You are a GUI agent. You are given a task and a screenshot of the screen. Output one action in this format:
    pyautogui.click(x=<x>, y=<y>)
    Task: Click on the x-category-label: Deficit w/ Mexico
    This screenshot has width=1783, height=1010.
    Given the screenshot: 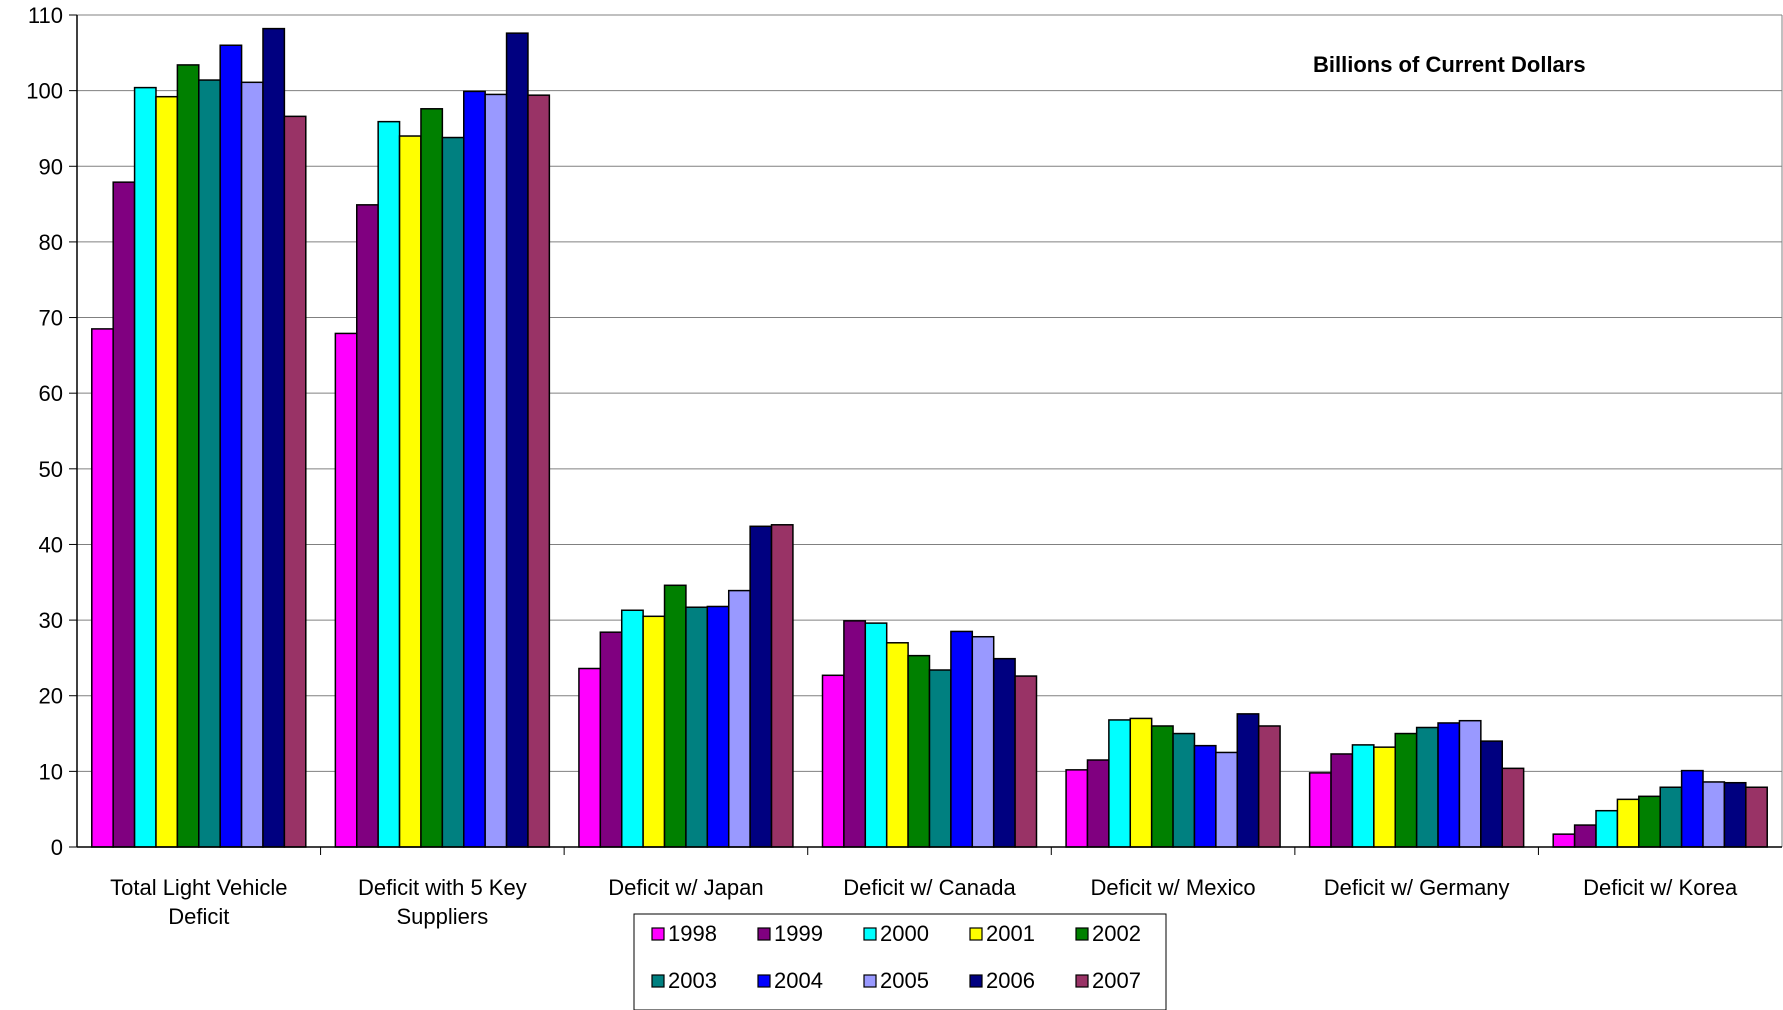 What is the action you would take?
    pyautogui.click(x=1173, y=887)
    